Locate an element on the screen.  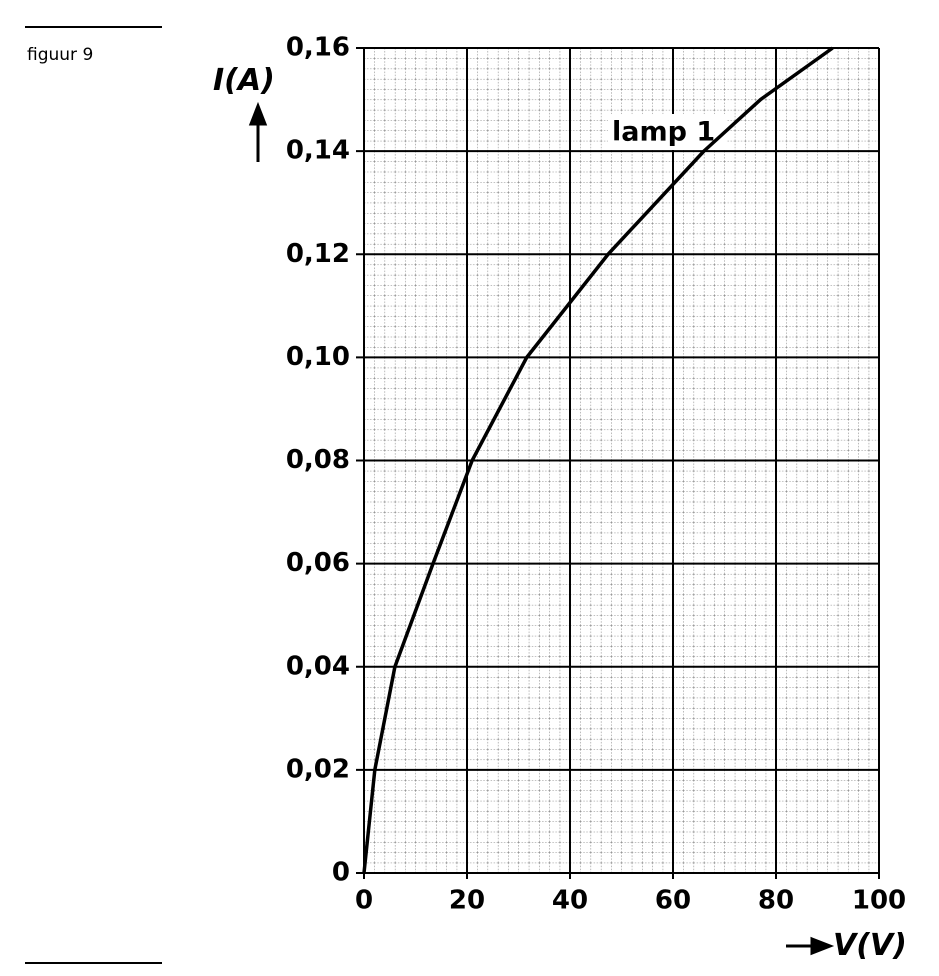
y-tick-label: 0,02 is located at coordinates (318, 769).